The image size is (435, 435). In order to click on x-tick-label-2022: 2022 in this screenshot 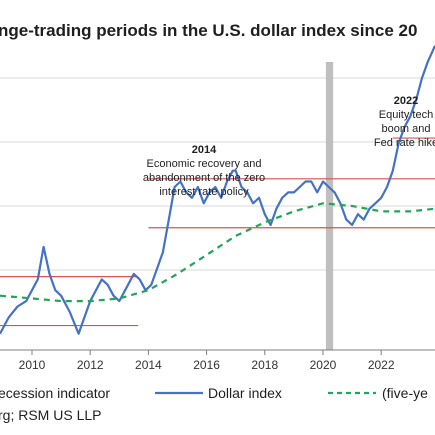, I will do `click(381, 365)`.